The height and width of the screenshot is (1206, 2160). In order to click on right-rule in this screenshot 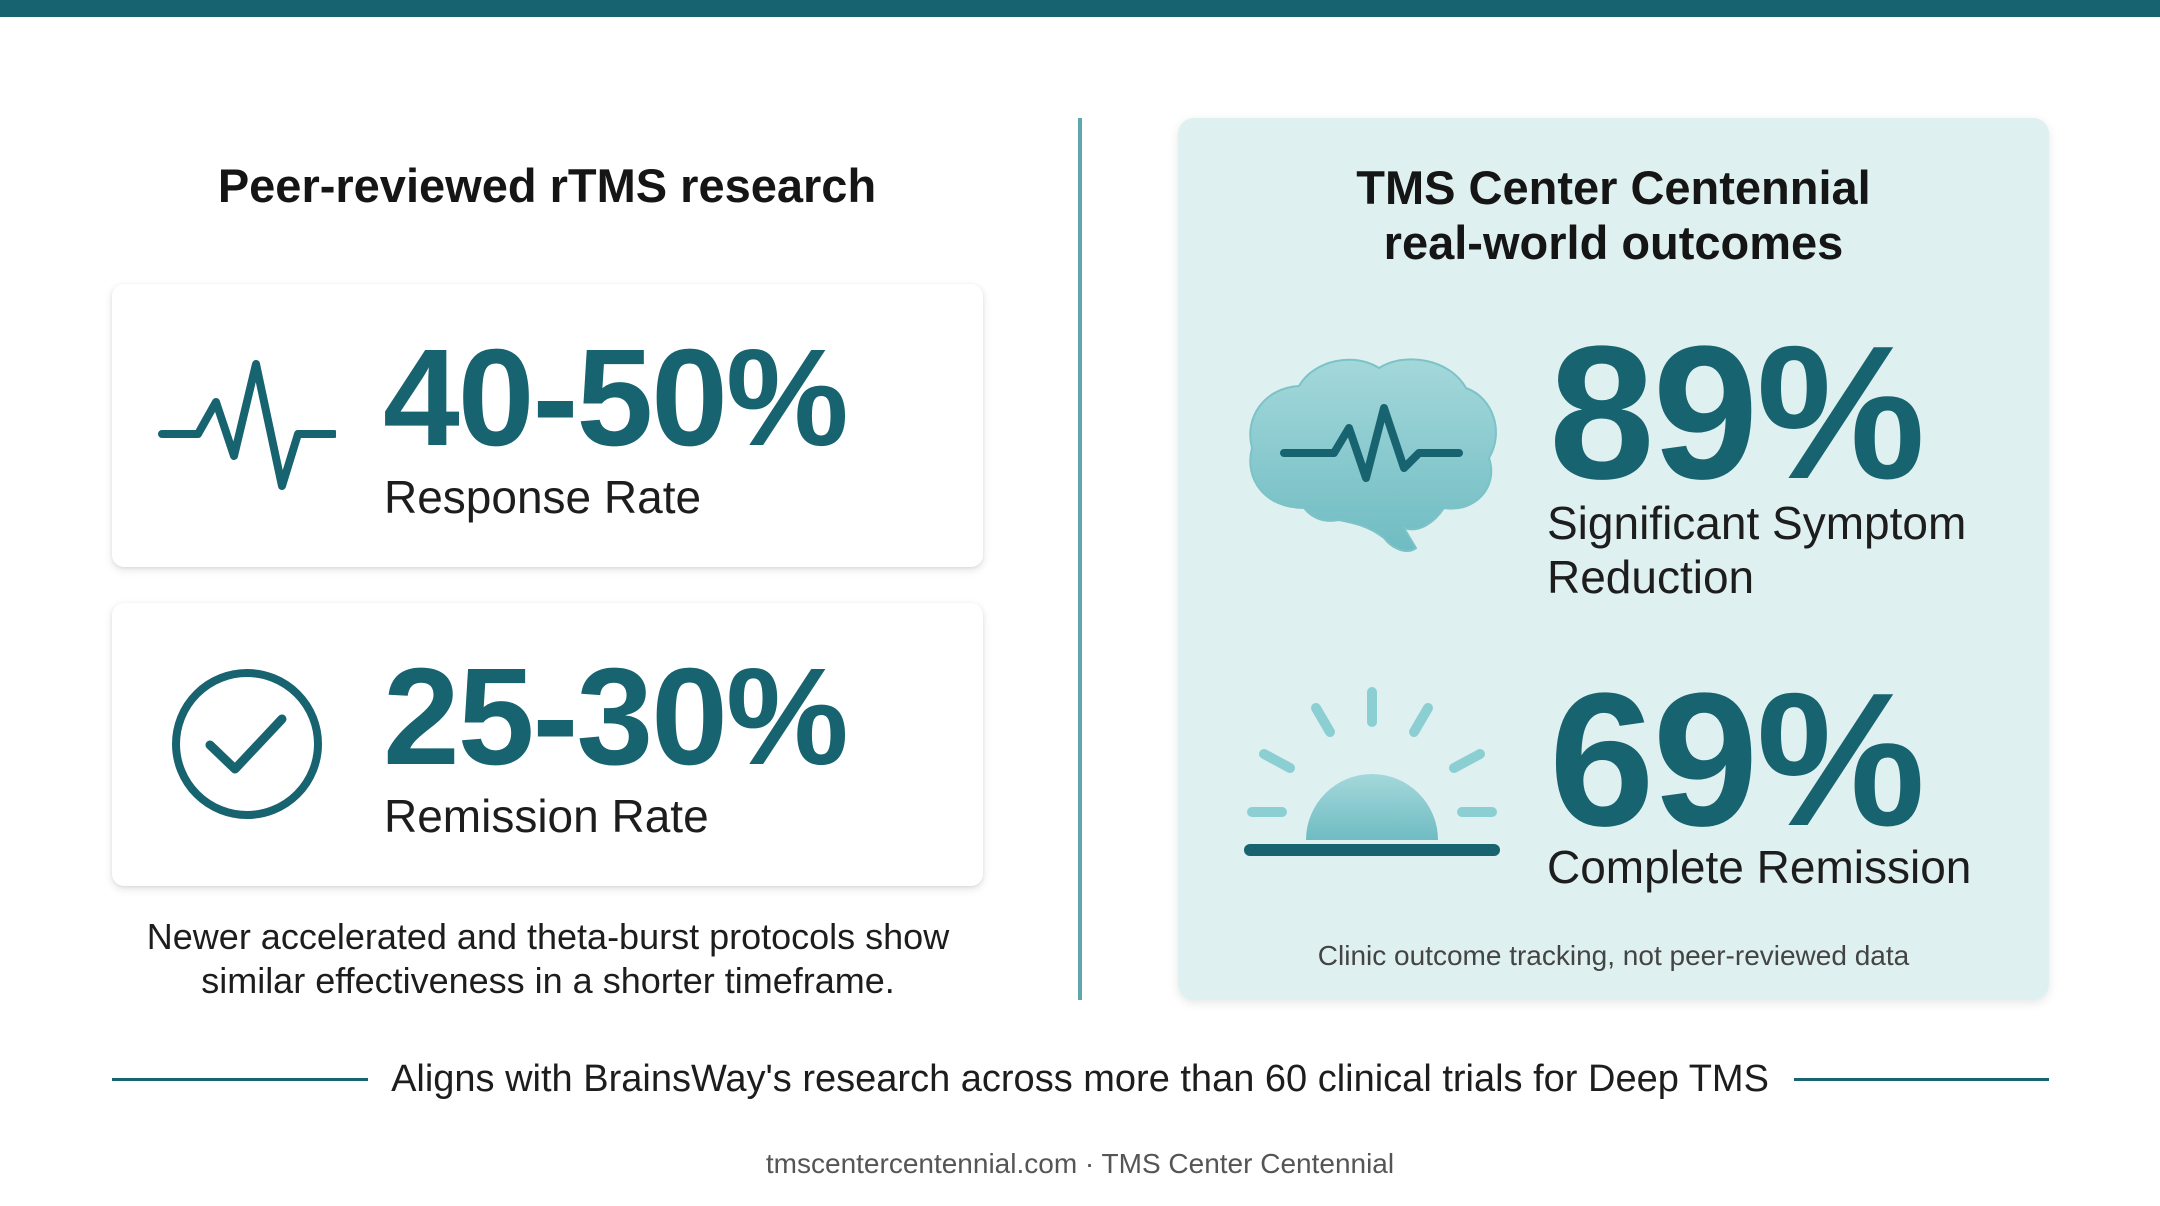, I will do `click(1921, 1079)`.